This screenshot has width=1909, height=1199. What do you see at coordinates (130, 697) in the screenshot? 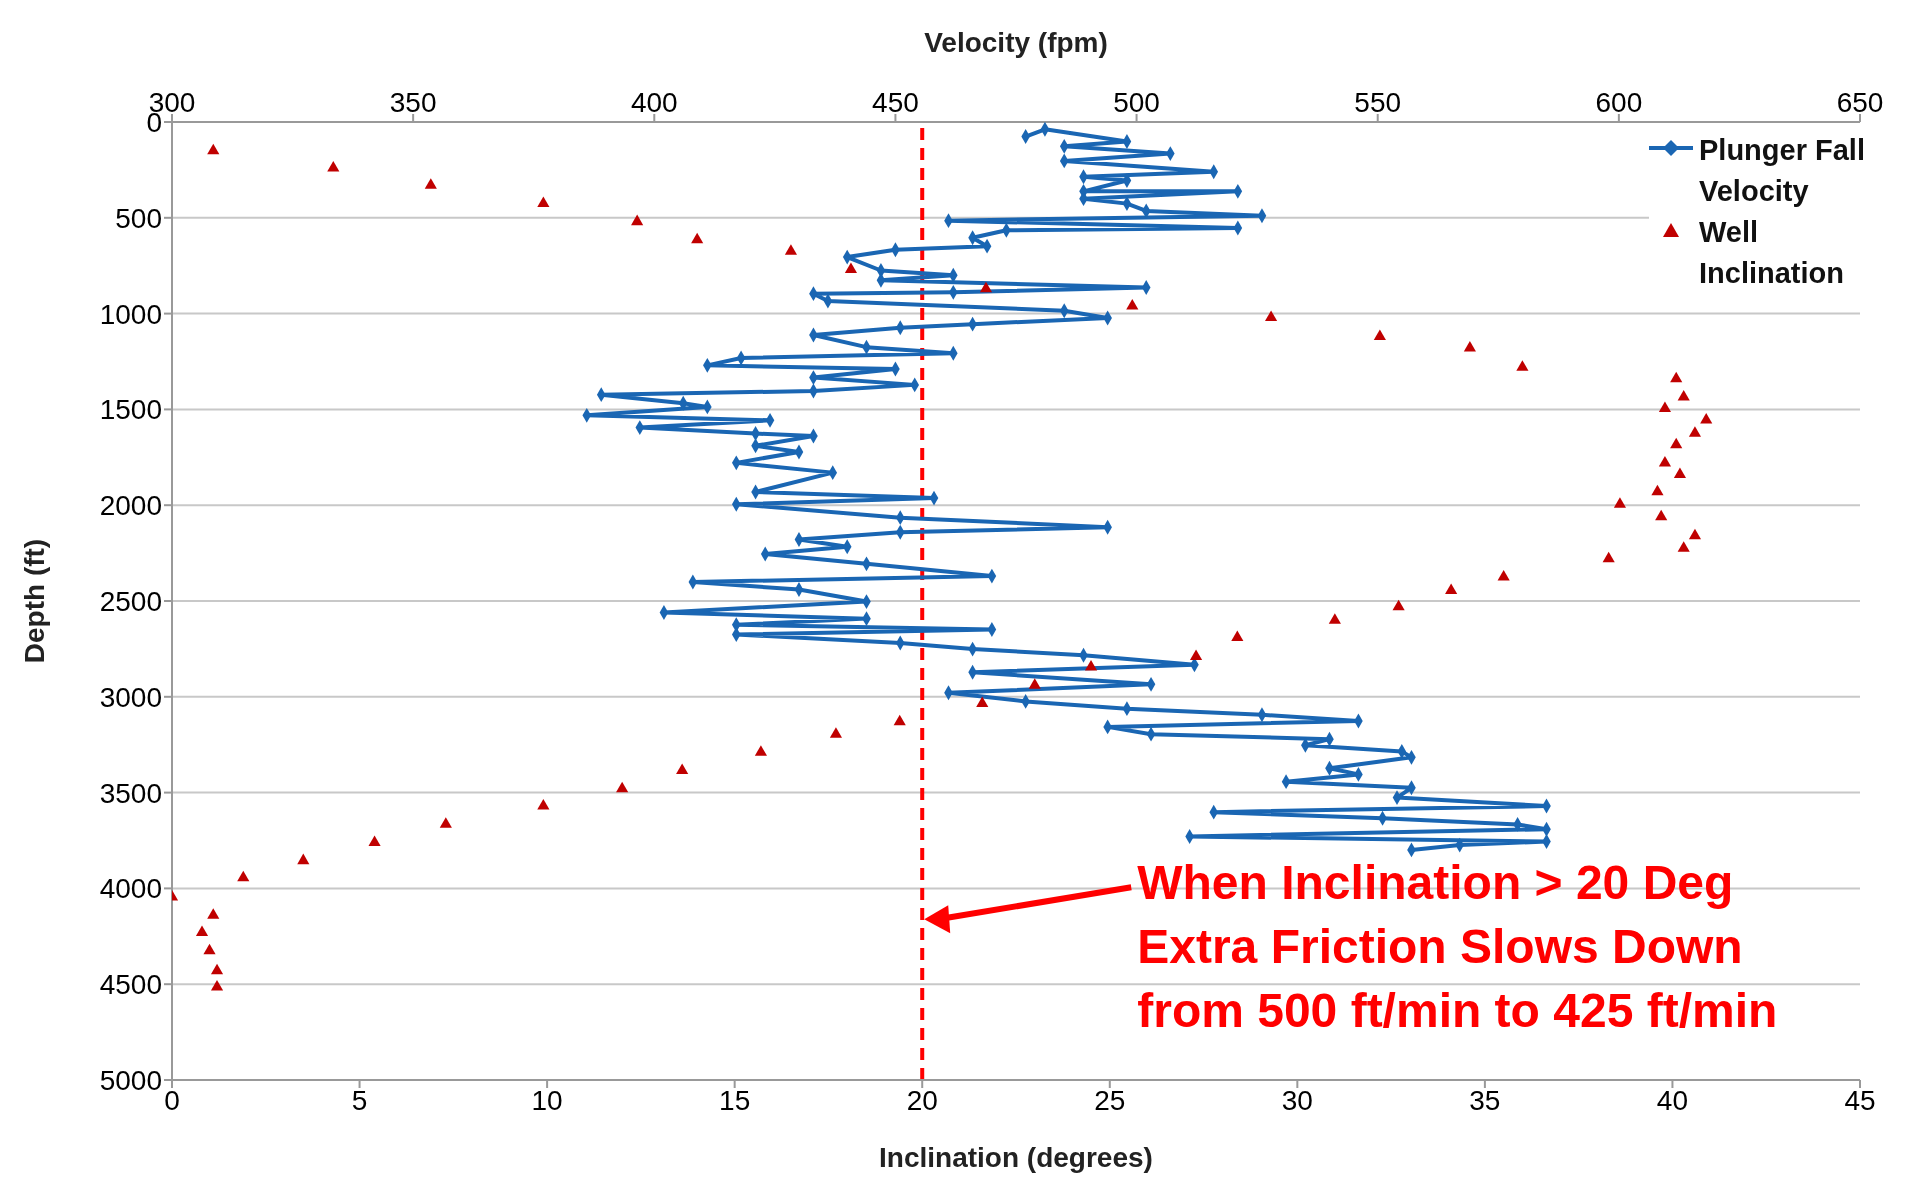
I see `y-tick-label: 3000` at bounding box center [130, 697].